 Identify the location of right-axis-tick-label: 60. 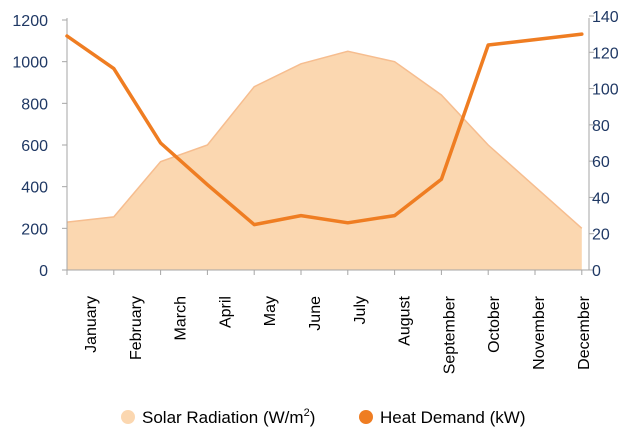
(601, 162).